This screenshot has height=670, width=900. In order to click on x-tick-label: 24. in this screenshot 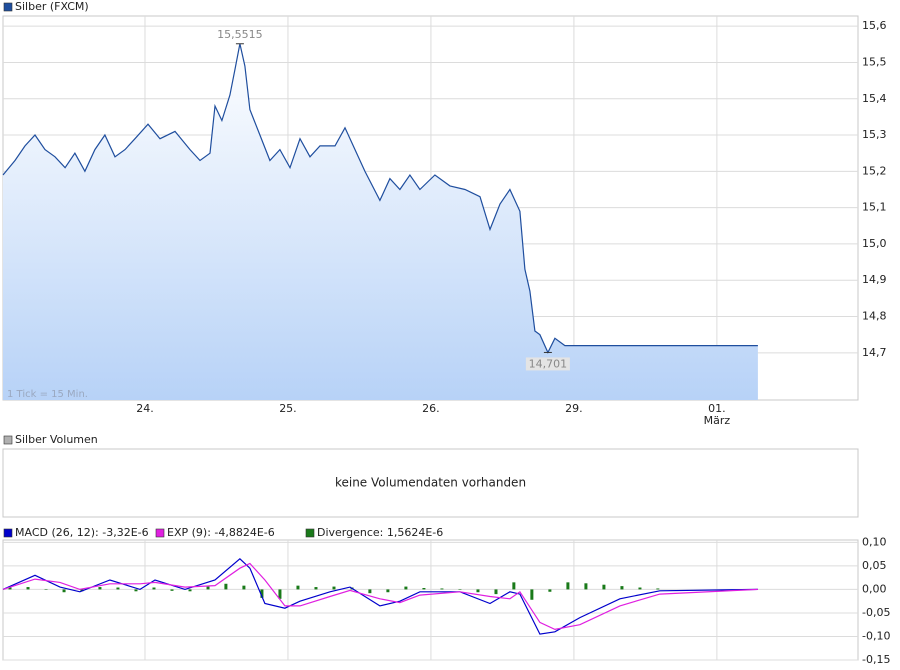, I will do `click(145, 408)`.